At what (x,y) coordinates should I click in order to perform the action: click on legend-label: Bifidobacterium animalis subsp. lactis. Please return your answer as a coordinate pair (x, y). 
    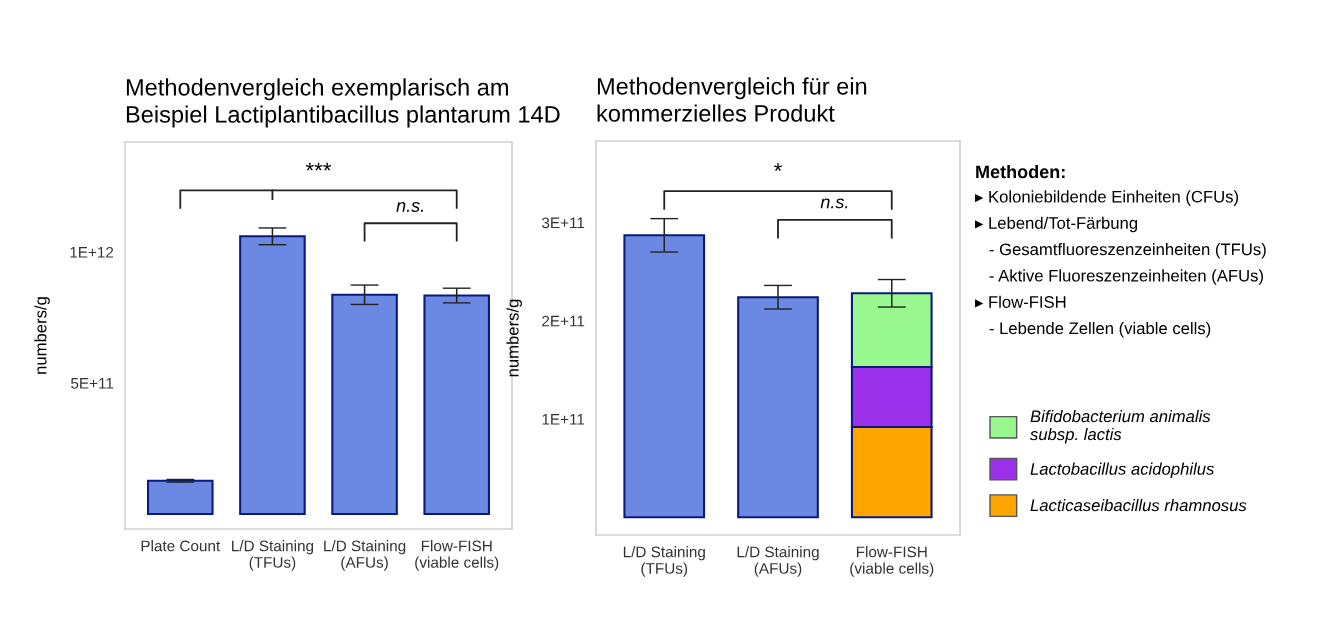
    Looking at the image, I should click on (1120, 427).